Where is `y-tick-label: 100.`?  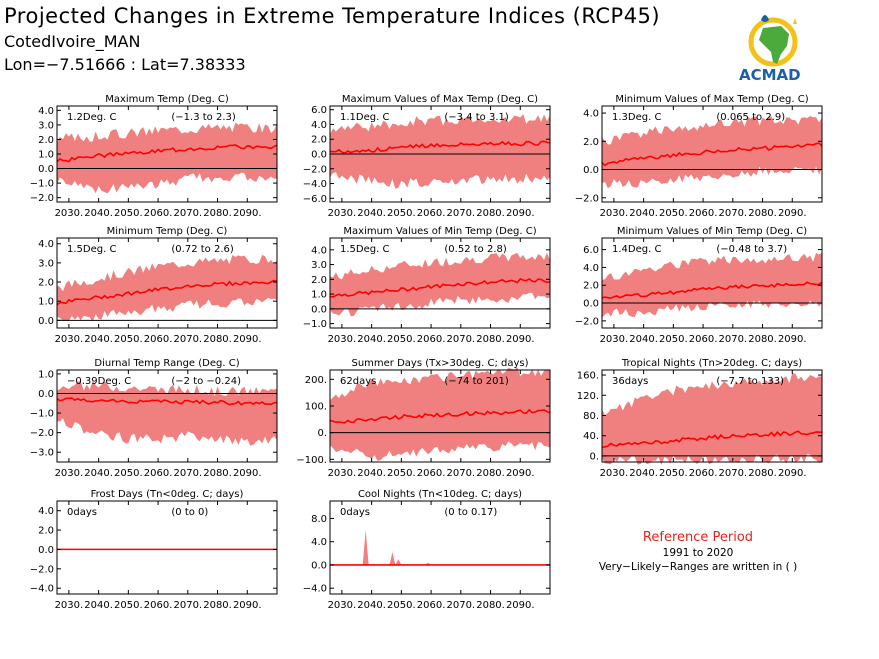
y-tick-label: 100. is located at coordinates (316, 407).